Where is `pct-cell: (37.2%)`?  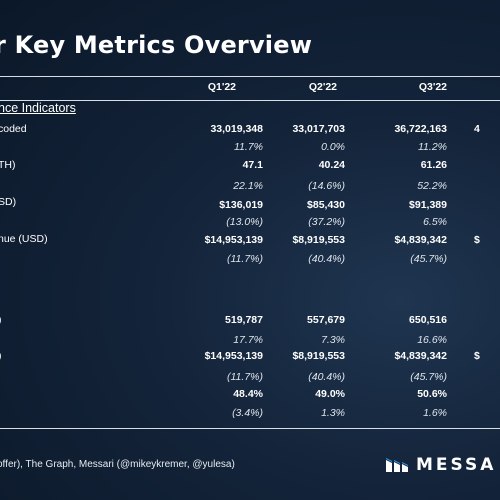 pct-cell: (37.2%) is located at coordinates (326, 222).